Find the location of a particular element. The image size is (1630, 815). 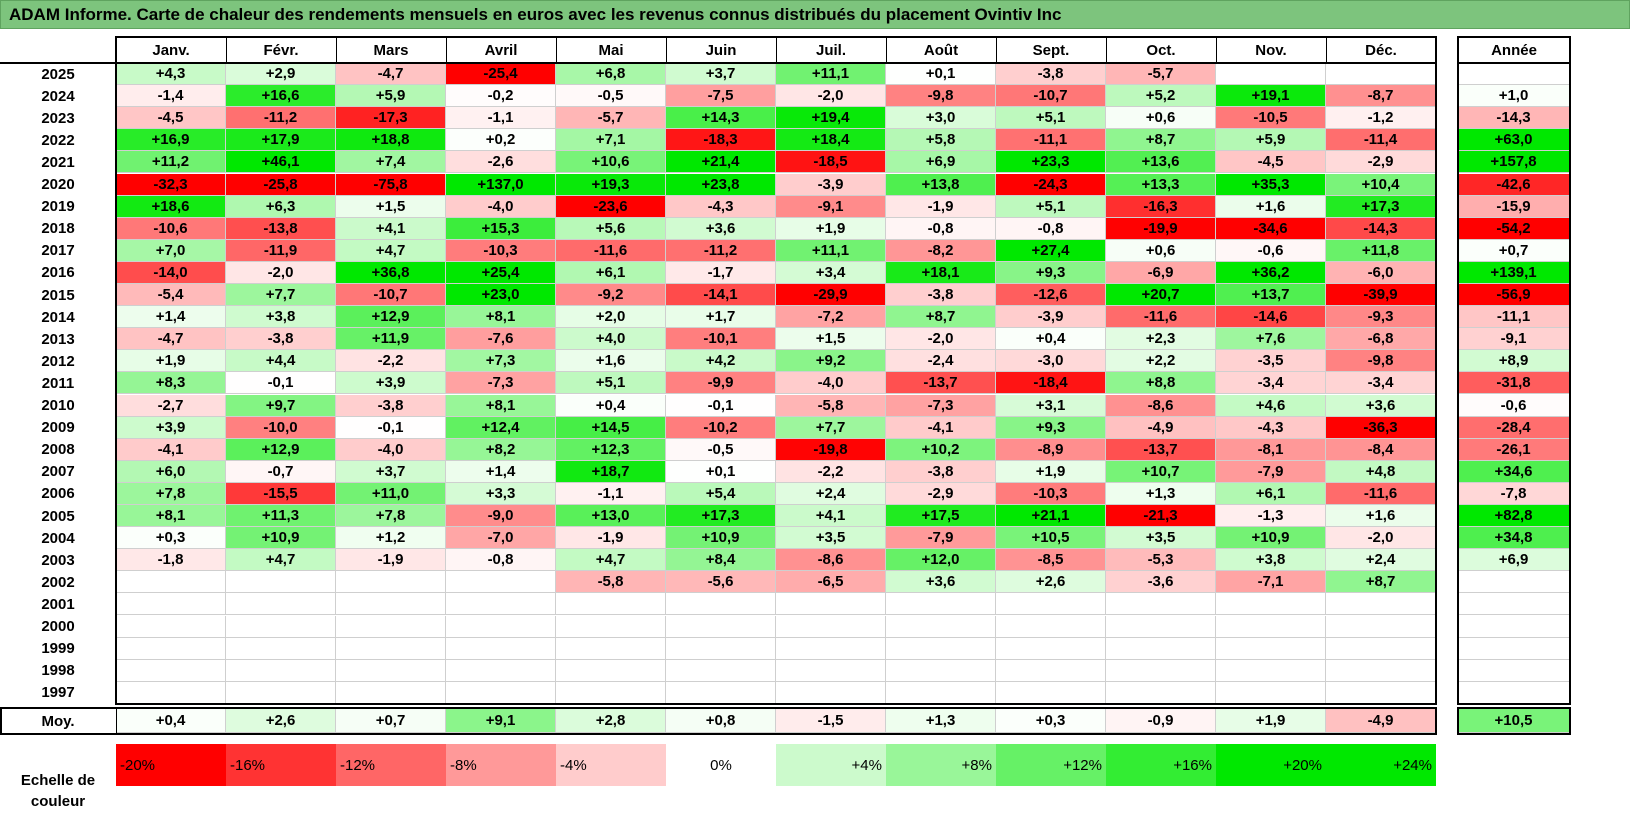

heatmap-cell: -14,3 is located at coordinates (1381, 228).